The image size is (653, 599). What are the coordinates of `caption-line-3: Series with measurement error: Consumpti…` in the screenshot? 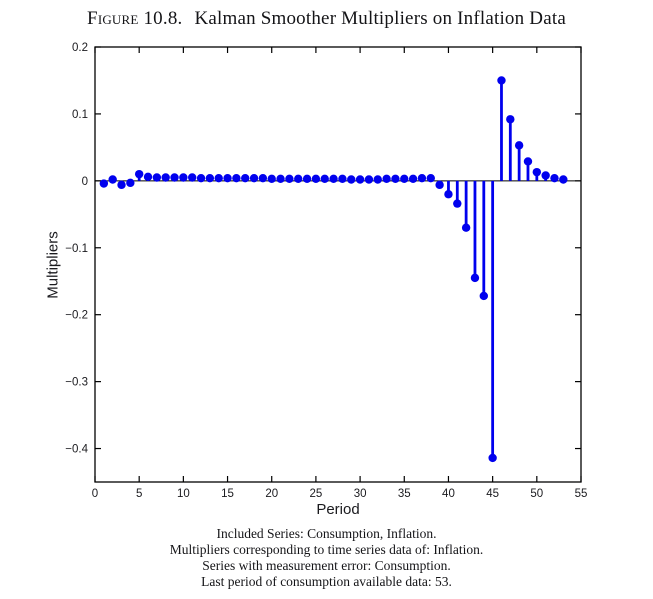 It's located at (326, 565).